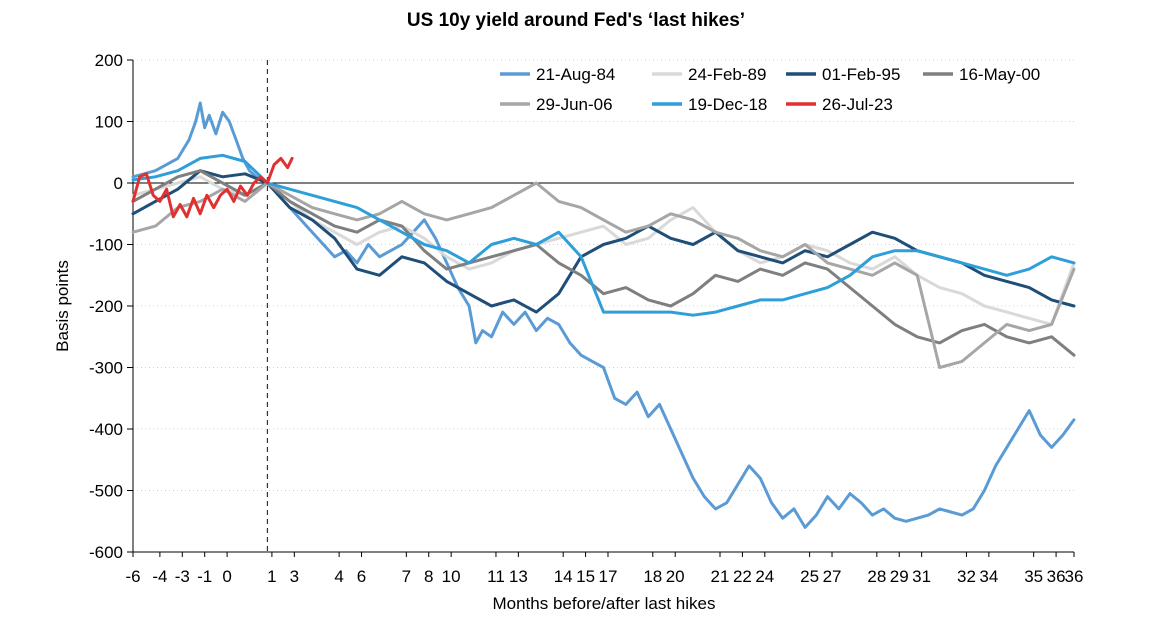 The image size is (1153, 624). I want to click on x-tick-label: 20, so click(675, 576).